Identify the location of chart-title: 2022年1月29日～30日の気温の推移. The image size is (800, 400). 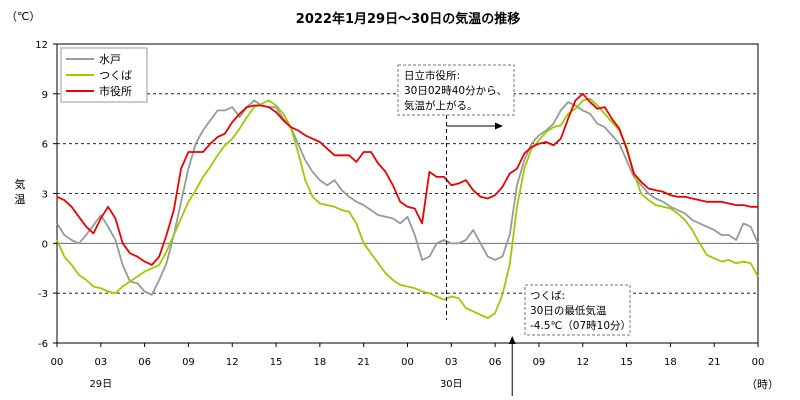
(408, 19).